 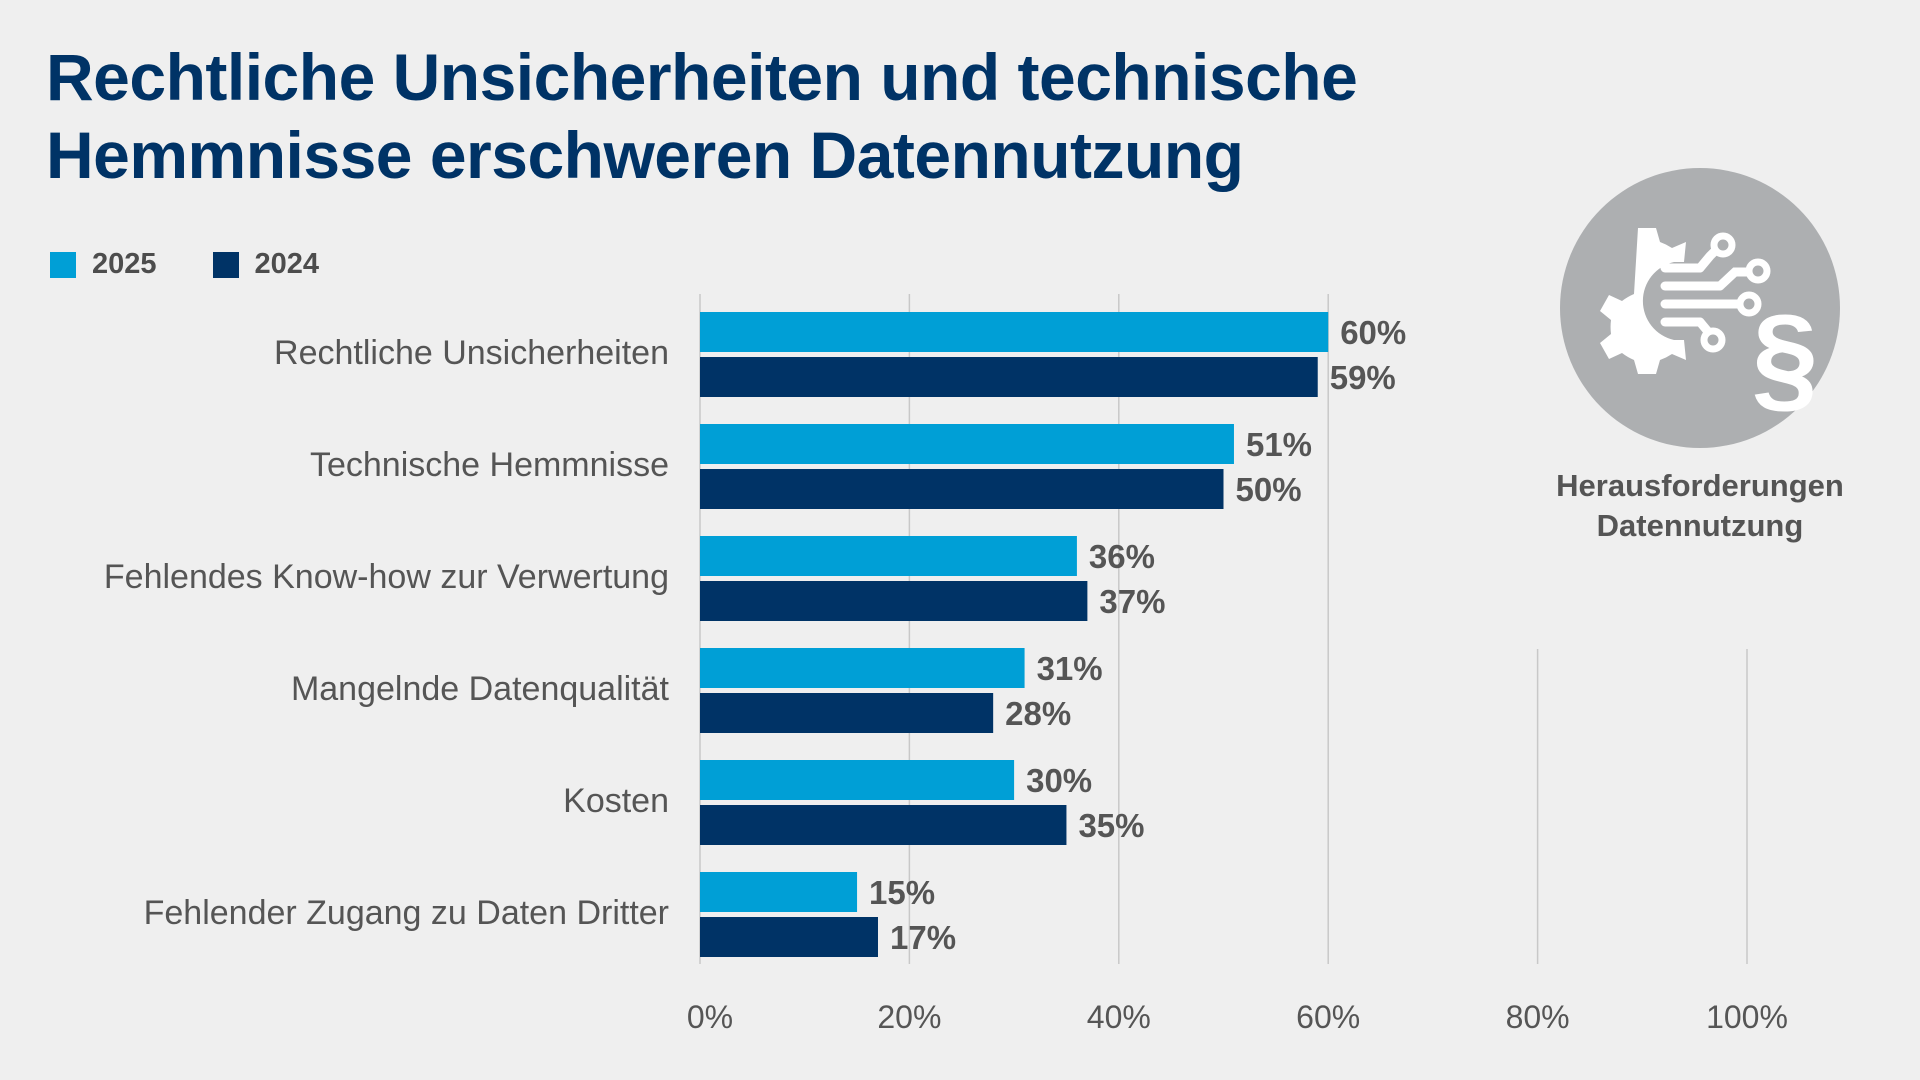 I want to click on x-tick-label: 60%, so click(x=1328, y=1017).